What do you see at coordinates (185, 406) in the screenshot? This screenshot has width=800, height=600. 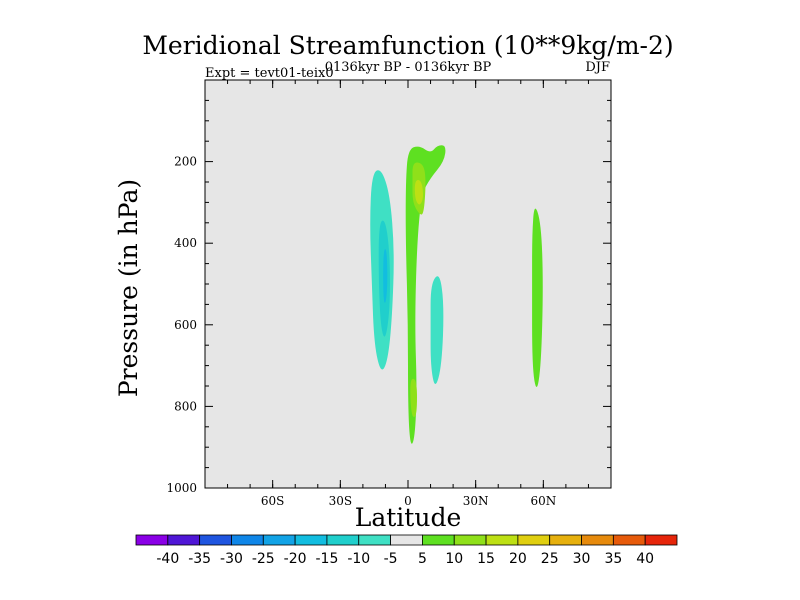 I see `y-tick-label: 800` at bounding box center [185, 406].